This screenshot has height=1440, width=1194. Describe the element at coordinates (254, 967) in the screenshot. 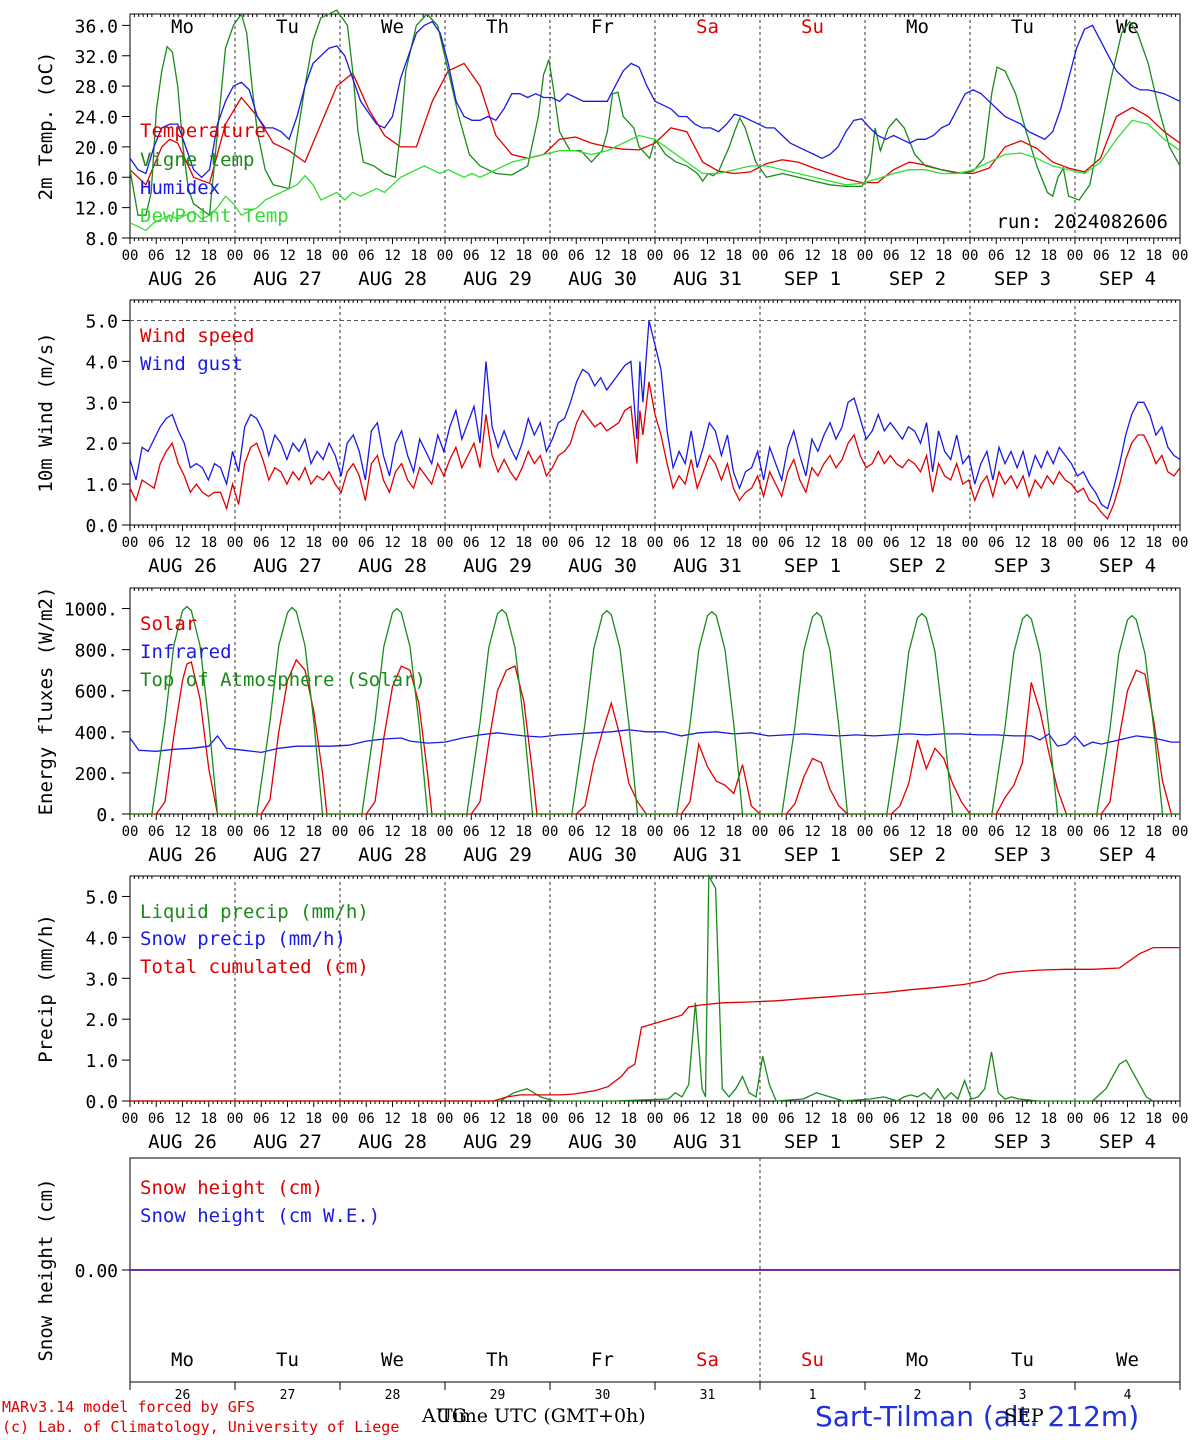

I see `legend-entry: Total cumulated (cm)` at that location.